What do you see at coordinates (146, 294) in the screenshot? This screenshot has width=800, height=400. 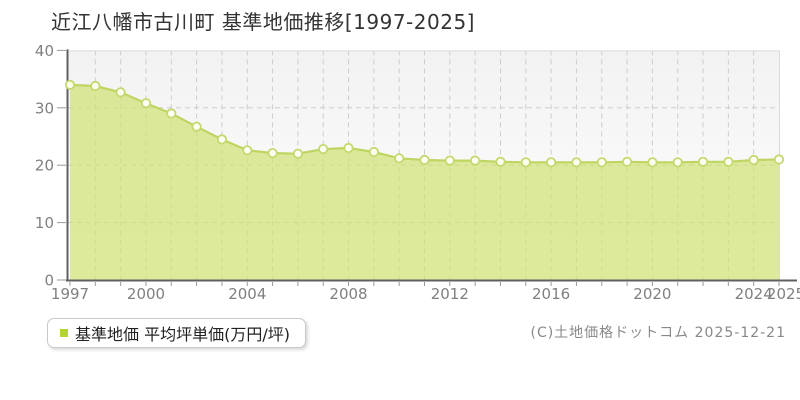 I see `svg-text: 2000` at bounding box center [146, 294].